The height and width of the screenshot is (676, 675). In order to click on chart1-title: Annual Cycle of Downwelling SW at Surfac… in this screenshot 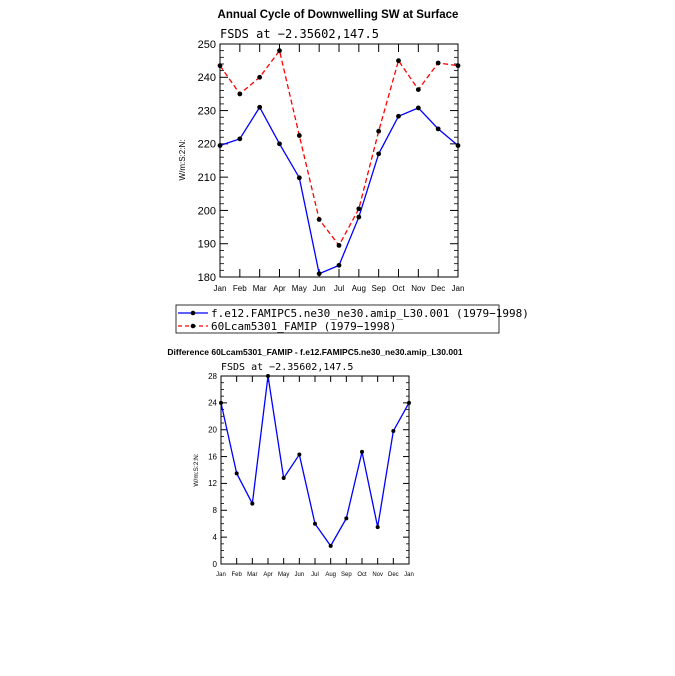, I will do `click(338, 15)`.